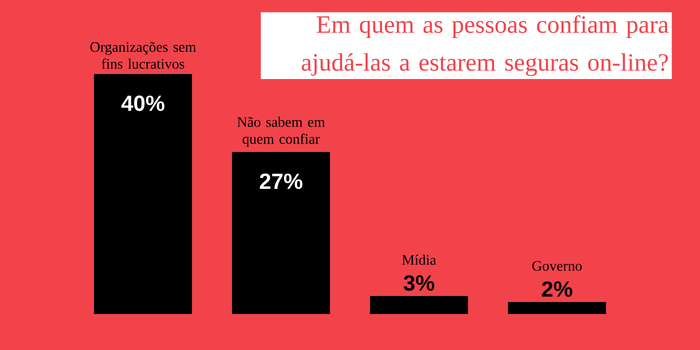  What do you see at coordinates (419, 259) in the screenshot?
I see `x-tick-label: Mídia` at bounding box center [419, 259].